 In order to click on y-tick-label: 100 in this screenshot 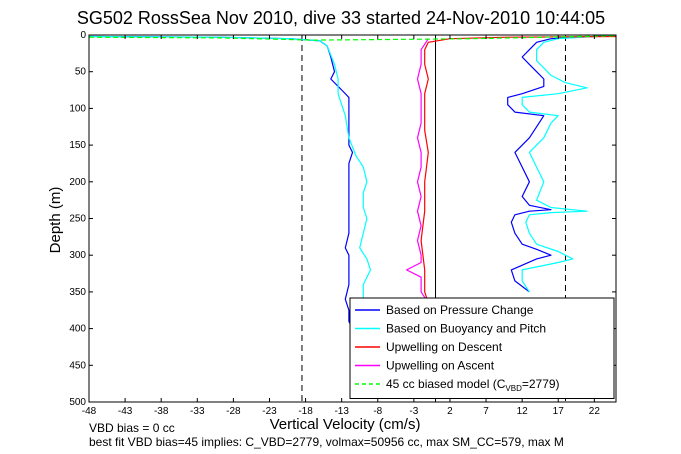, I will do `click(77, 108)`.